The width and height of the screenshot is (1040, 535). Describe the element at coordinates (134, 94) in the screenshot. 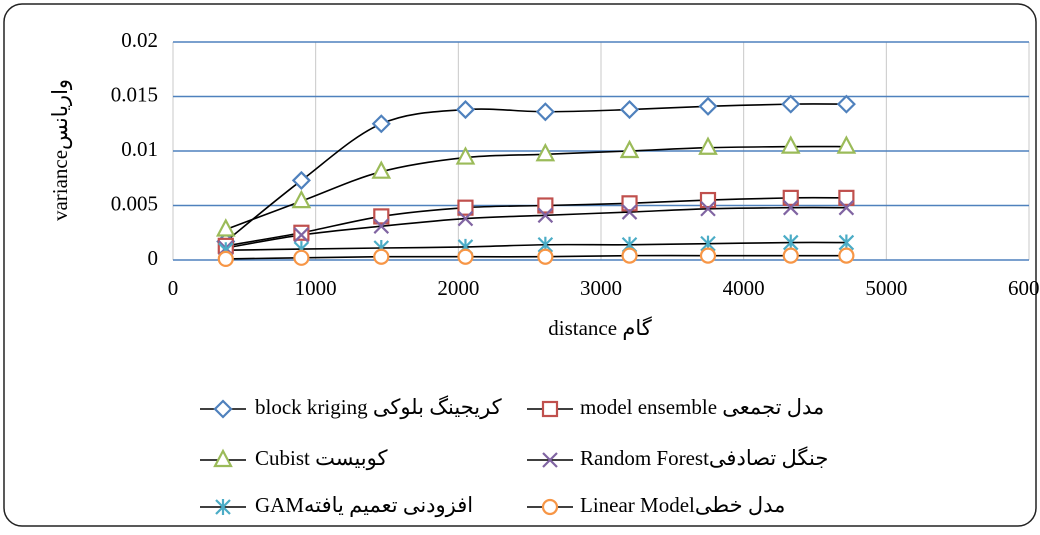

I see `y-tick-label: 0.015` at that location.